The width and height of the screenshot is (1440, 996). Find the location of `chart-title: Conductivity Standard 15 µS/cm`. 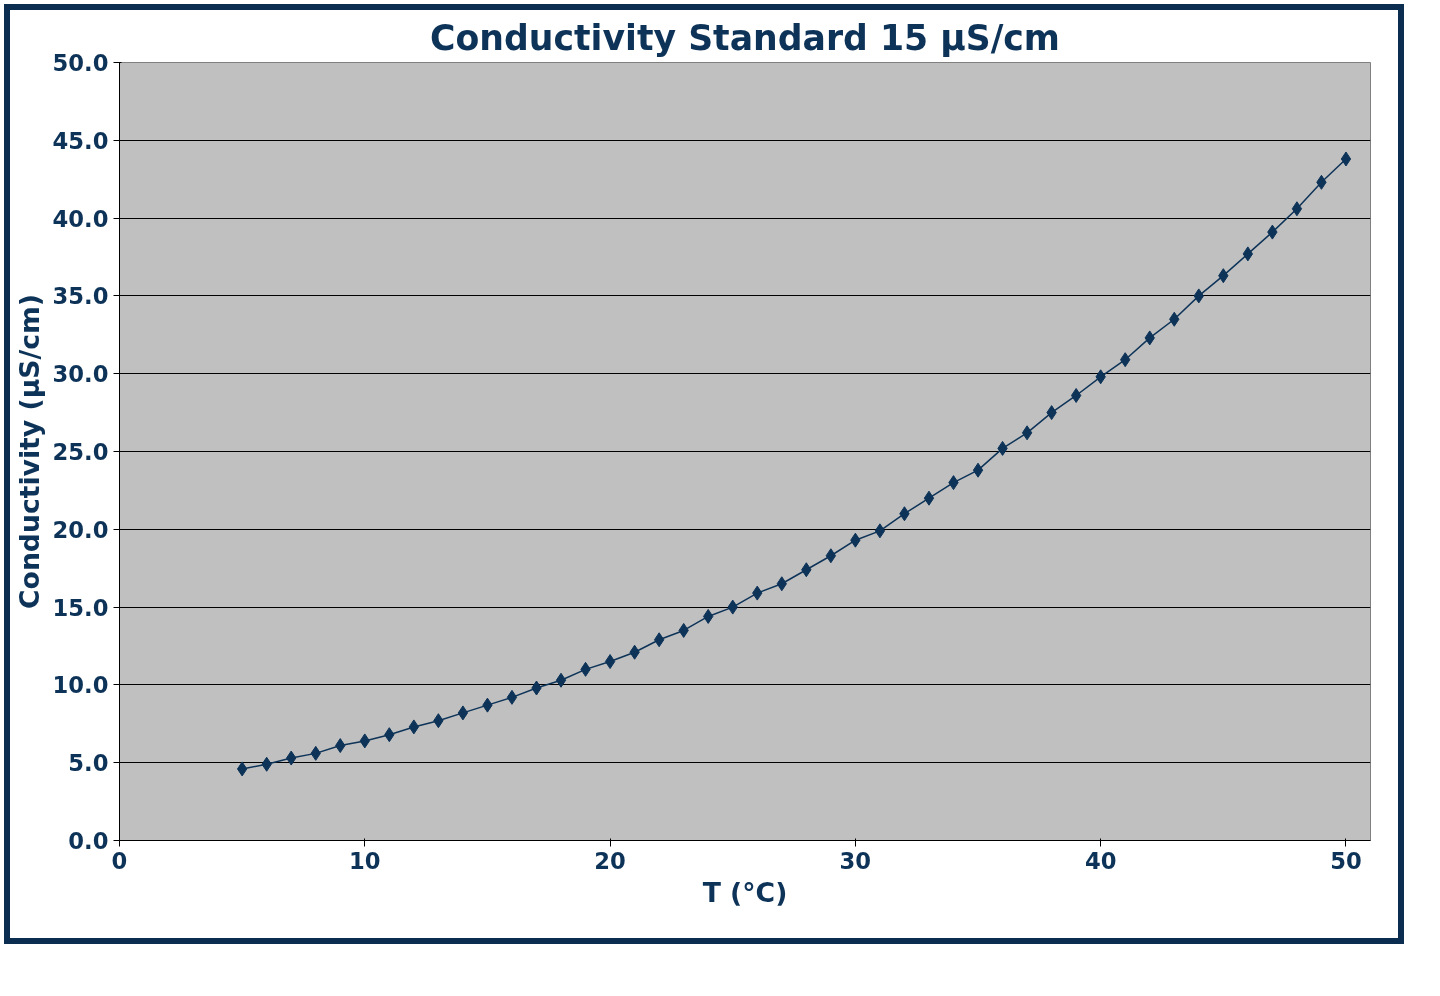

chart-title: Conductivity Standard 15 µS/cm is located at coordinates (745, 37).